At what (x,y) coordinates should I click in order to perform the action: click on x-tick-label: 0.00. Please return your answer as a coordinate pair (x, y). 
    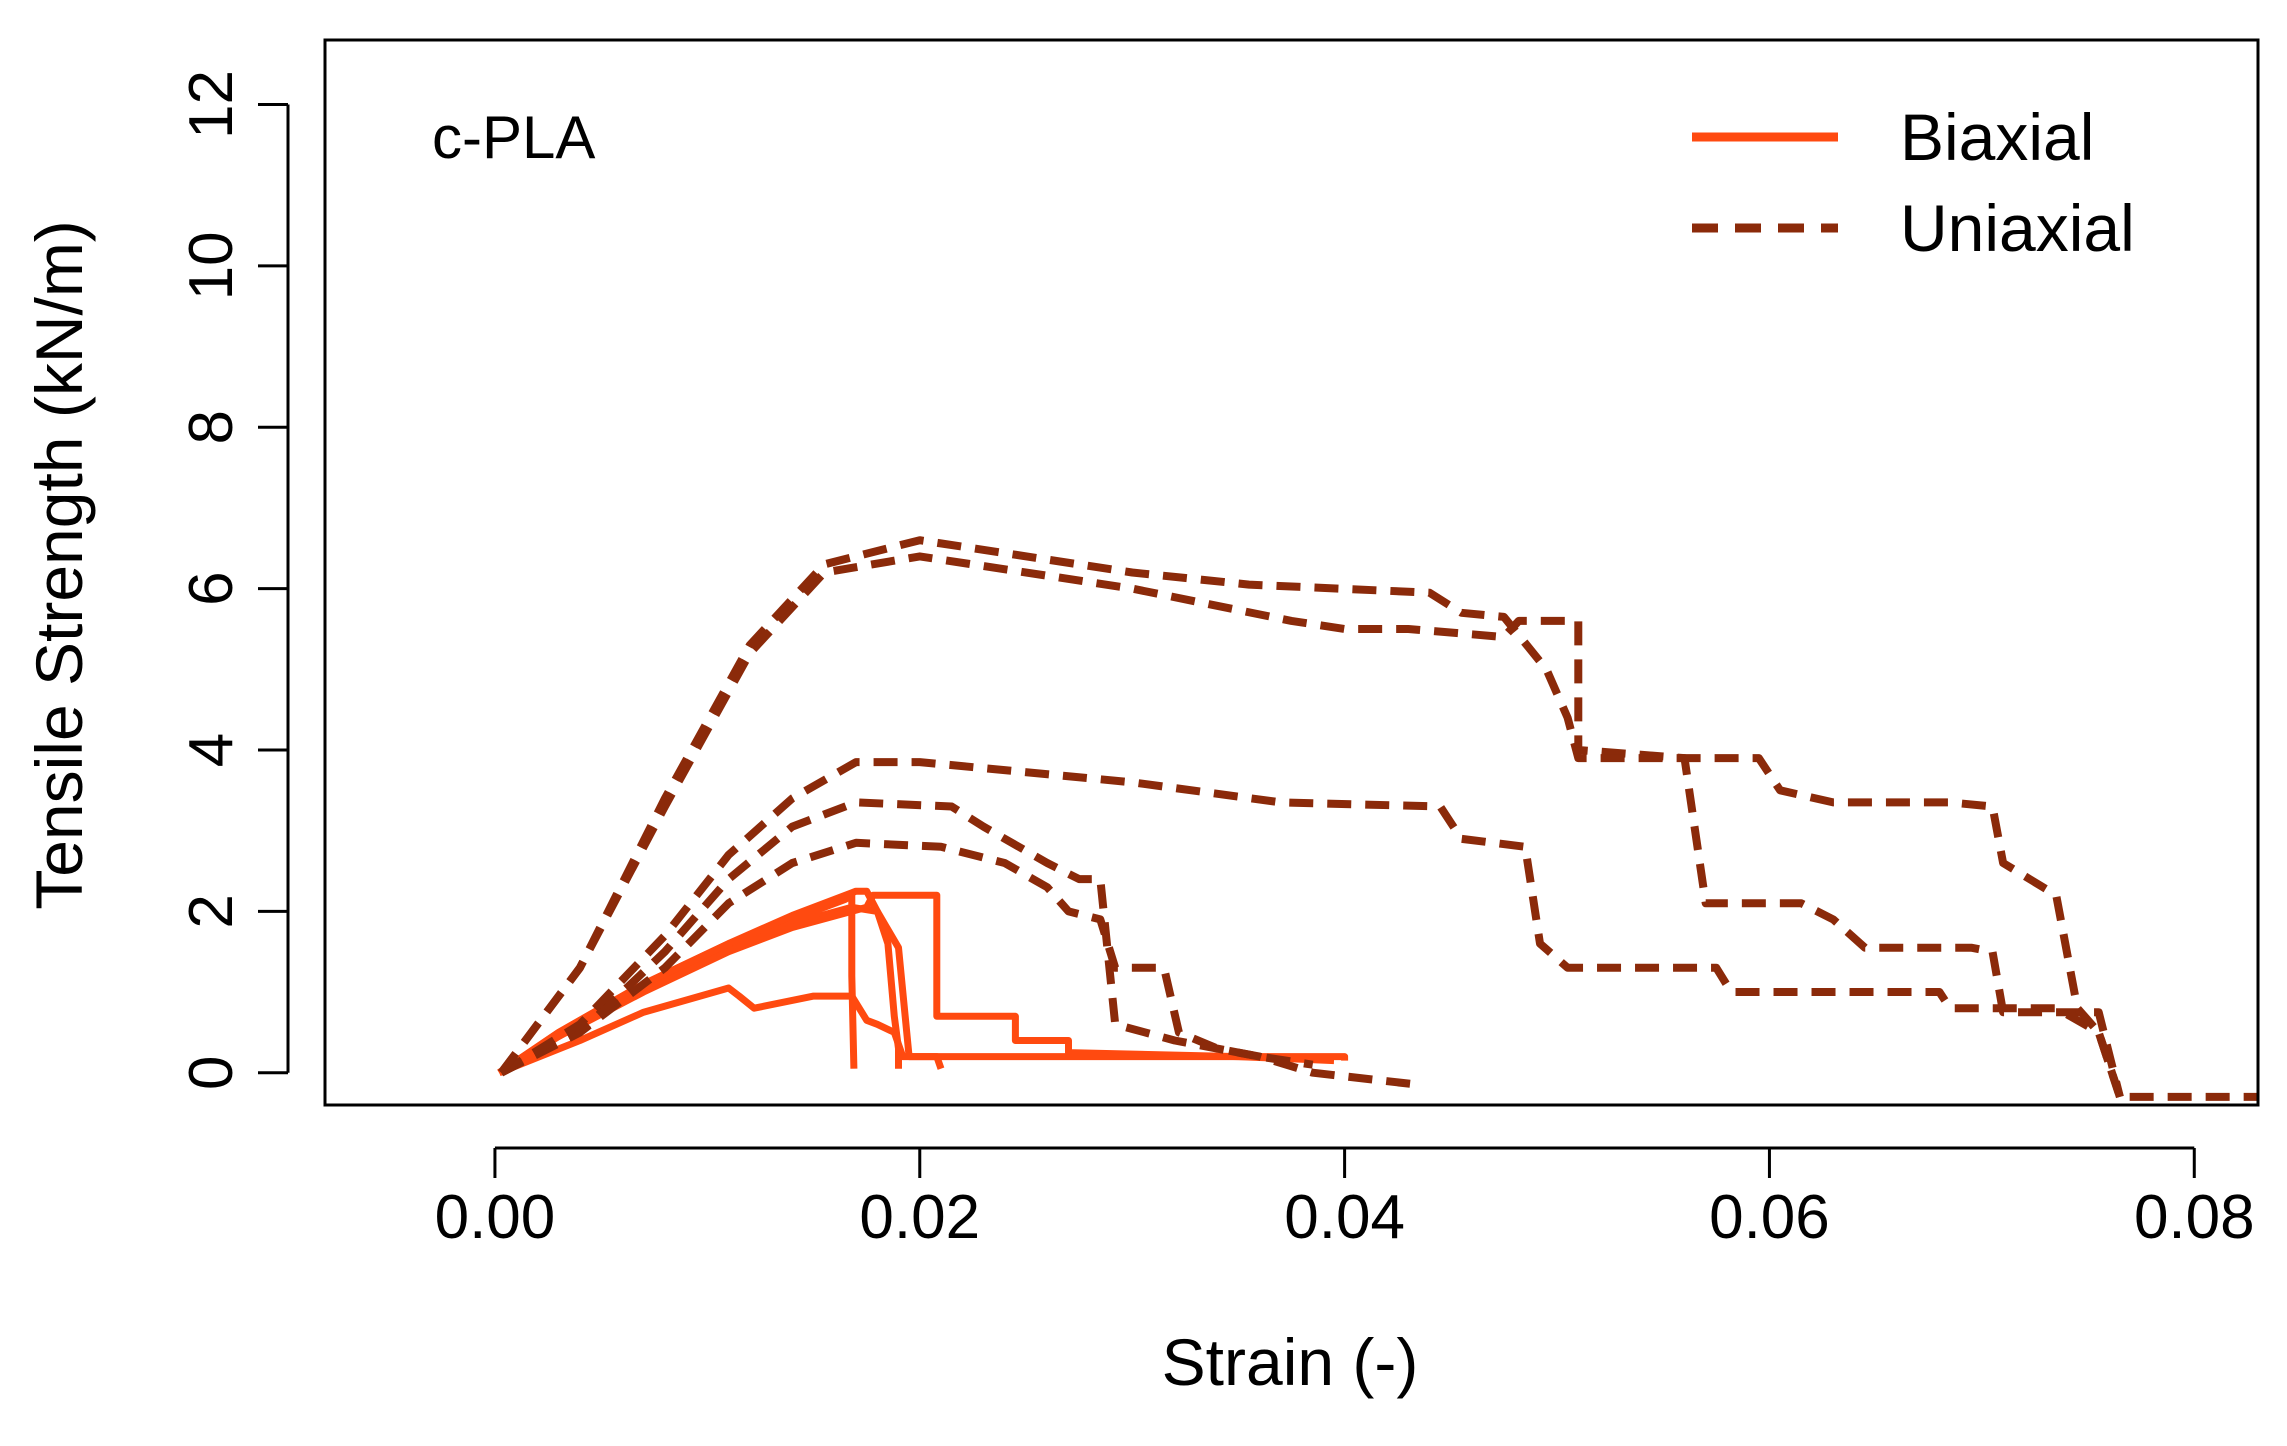
    Looking at the image, I should click on (495, 1217).